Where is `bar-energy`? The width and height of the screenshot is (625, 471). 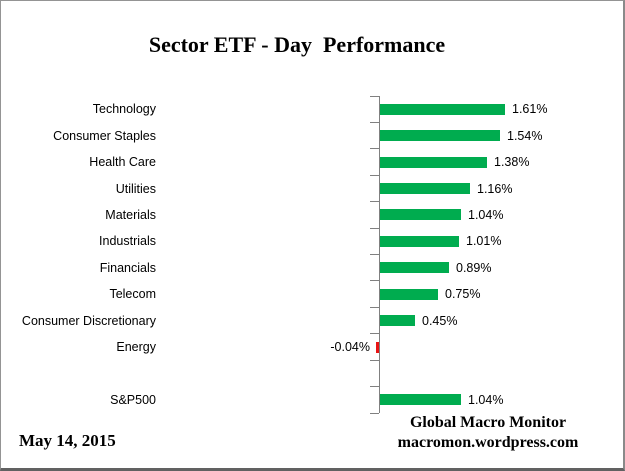
bar-energy is located at coordinates (377, 347).